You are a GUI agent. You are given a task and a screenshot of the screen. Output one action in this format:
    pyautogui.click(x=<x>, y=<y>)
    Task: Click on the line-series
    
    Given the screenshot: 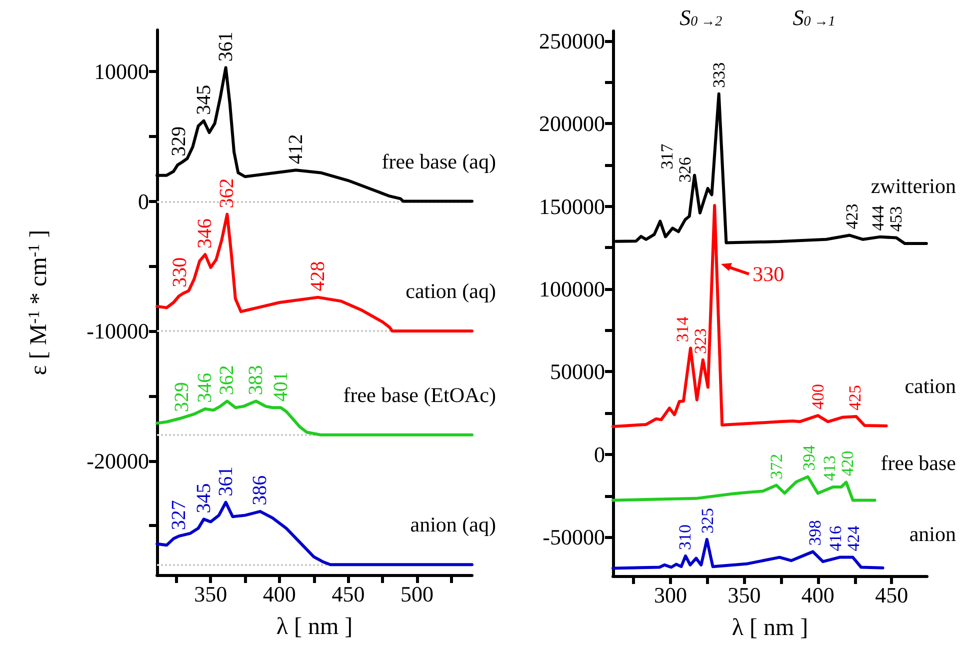 What is the action you would take?
    pyautogui.click(x=750, y=316)
    